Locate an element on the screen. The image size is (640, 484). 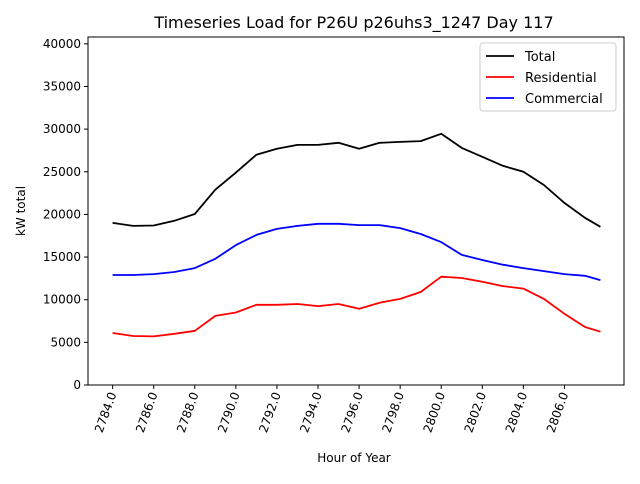
x-tick-label: 2794.0 is located at coordinates (311, 412).